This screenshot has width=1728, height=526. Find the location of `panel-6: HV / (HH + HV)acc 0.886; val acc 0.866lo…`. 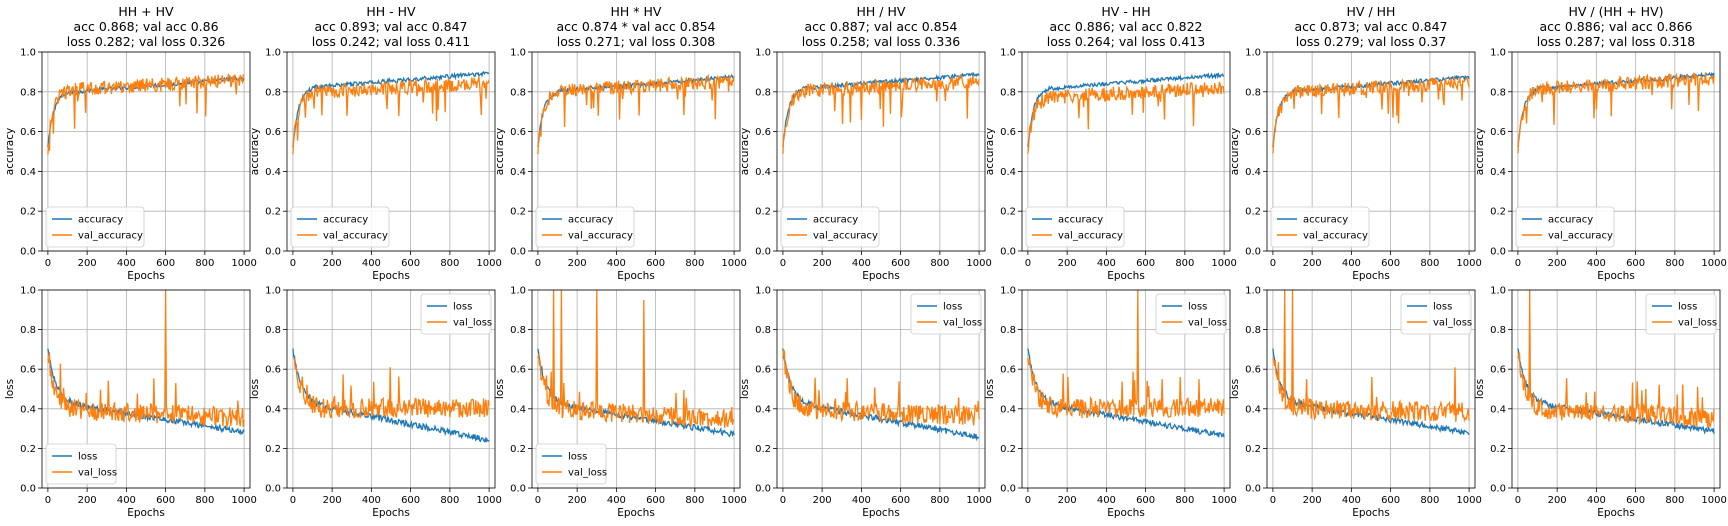

panel-6: HV / (HH + HV)acc 0.886; val acc 0.866lo… is located at coordinates (1600, 261).